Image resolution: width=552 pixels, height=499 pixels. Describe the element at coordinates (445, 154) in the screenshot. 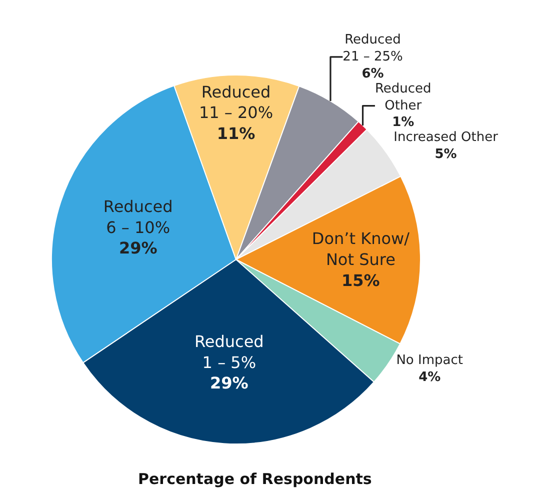

I see `data-label: 5%` at that location.